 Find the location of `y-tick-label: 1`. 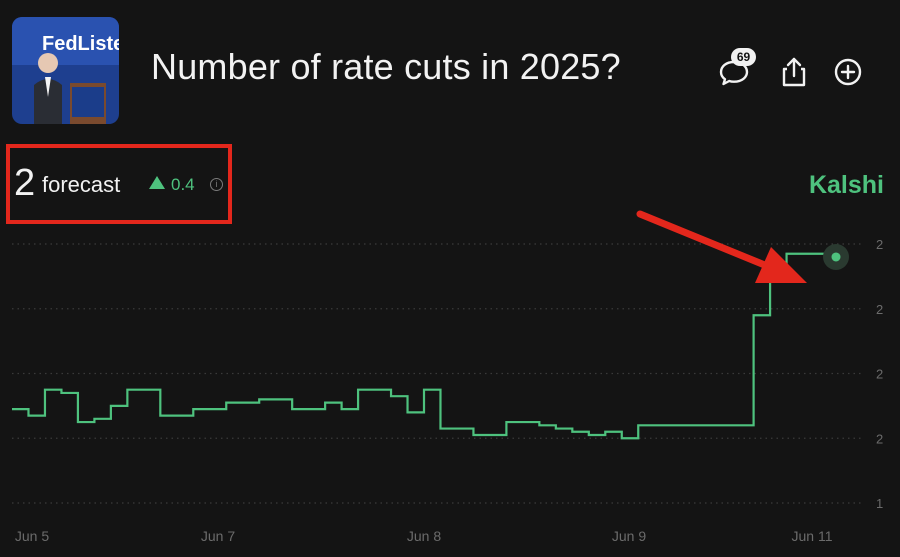

y-tick-label: 1 is located at coordinates (879, 503).